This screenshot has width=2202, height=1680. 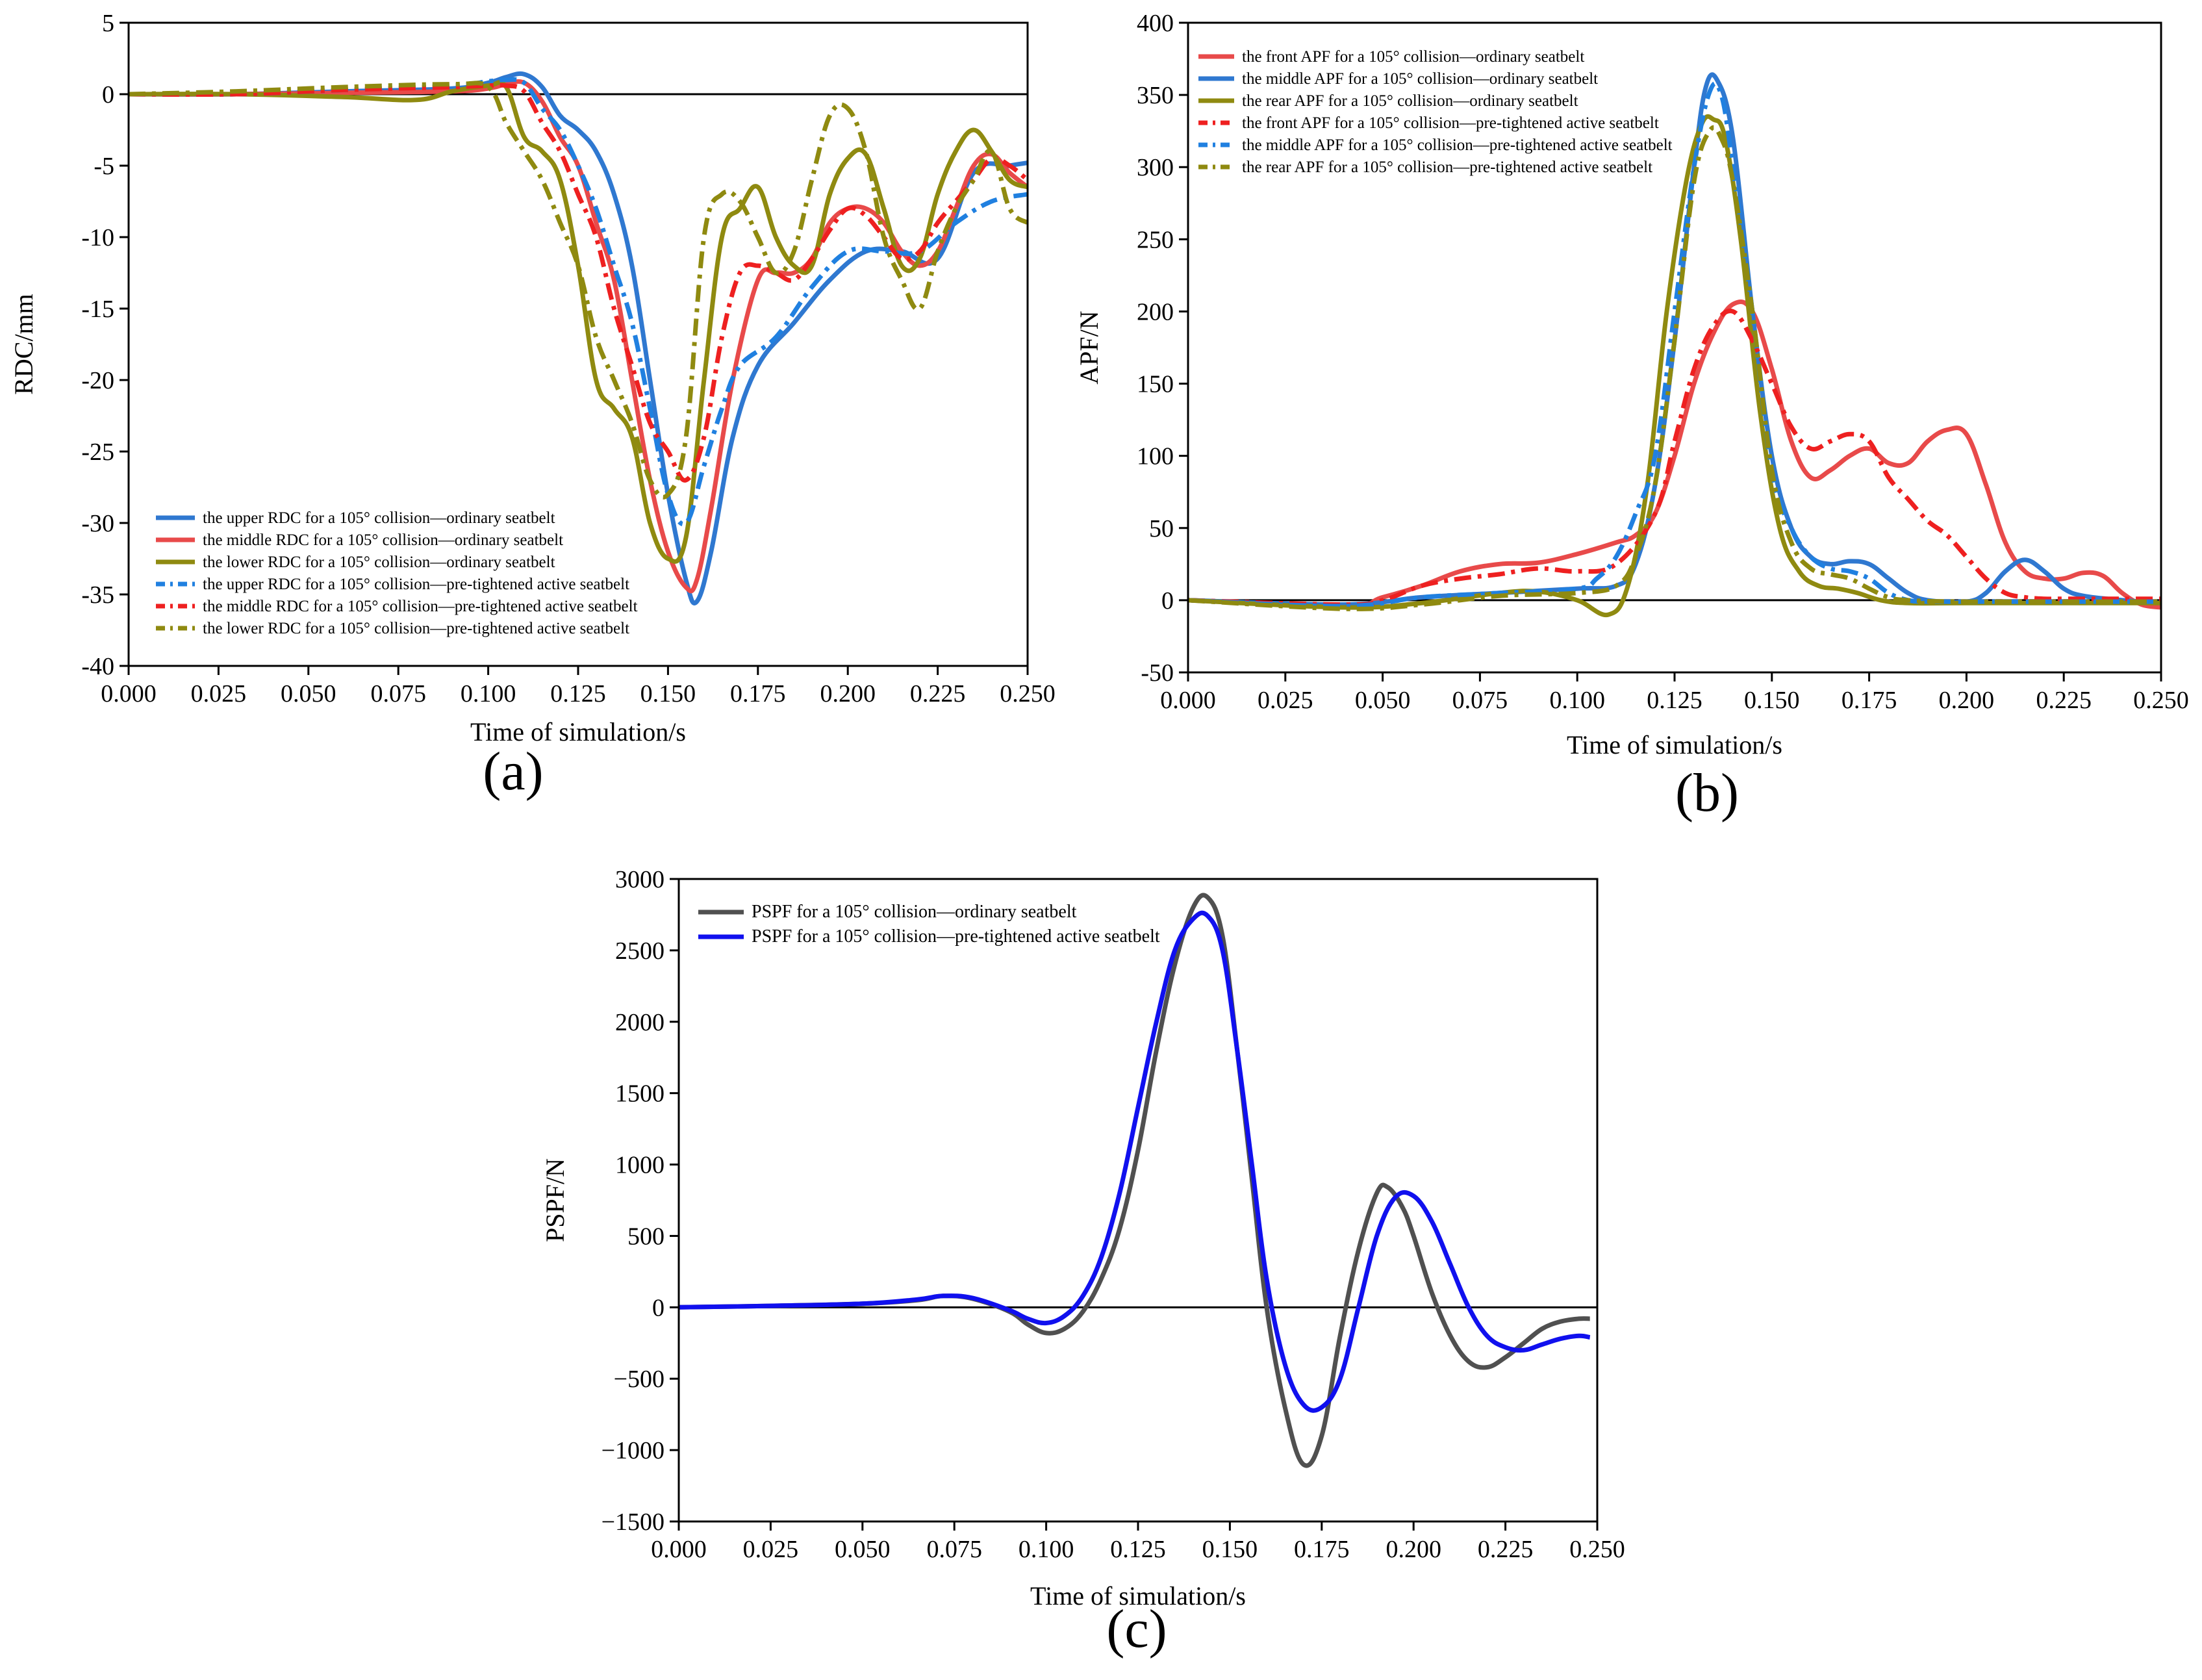 I want to click on y-tick-label: 100, so click(x=1155, y=456).